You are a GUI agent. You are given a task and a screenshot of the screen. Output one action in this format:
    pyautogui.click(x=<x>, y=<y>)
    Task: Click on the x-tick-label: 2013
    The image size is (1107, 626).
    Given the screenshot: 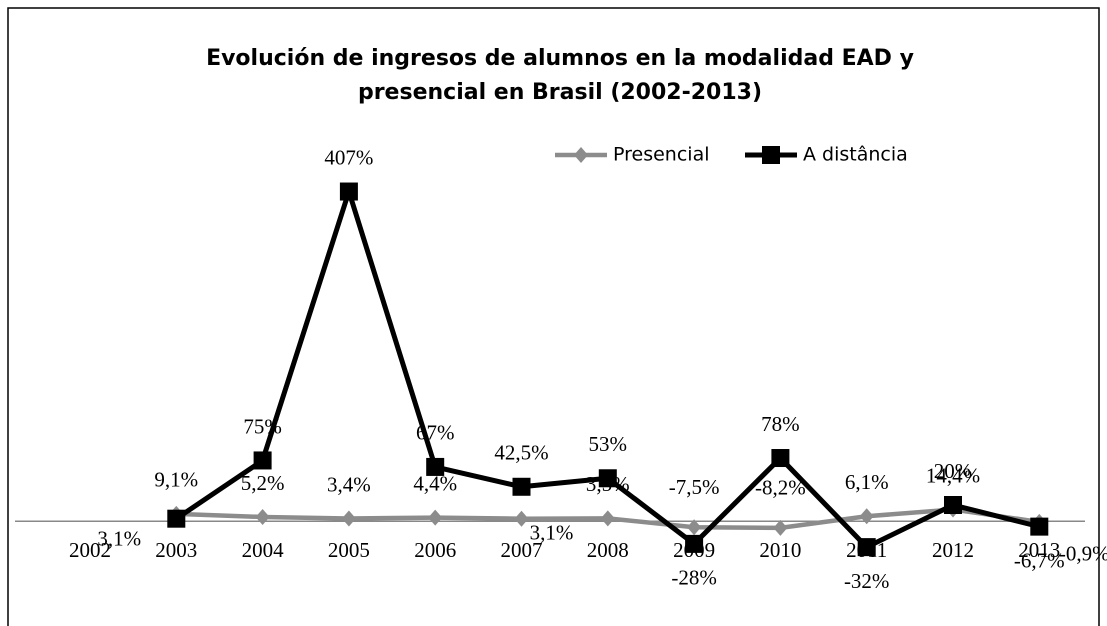 What is the action you would take?
    pyautogui.click(x=1039, y=550)
    